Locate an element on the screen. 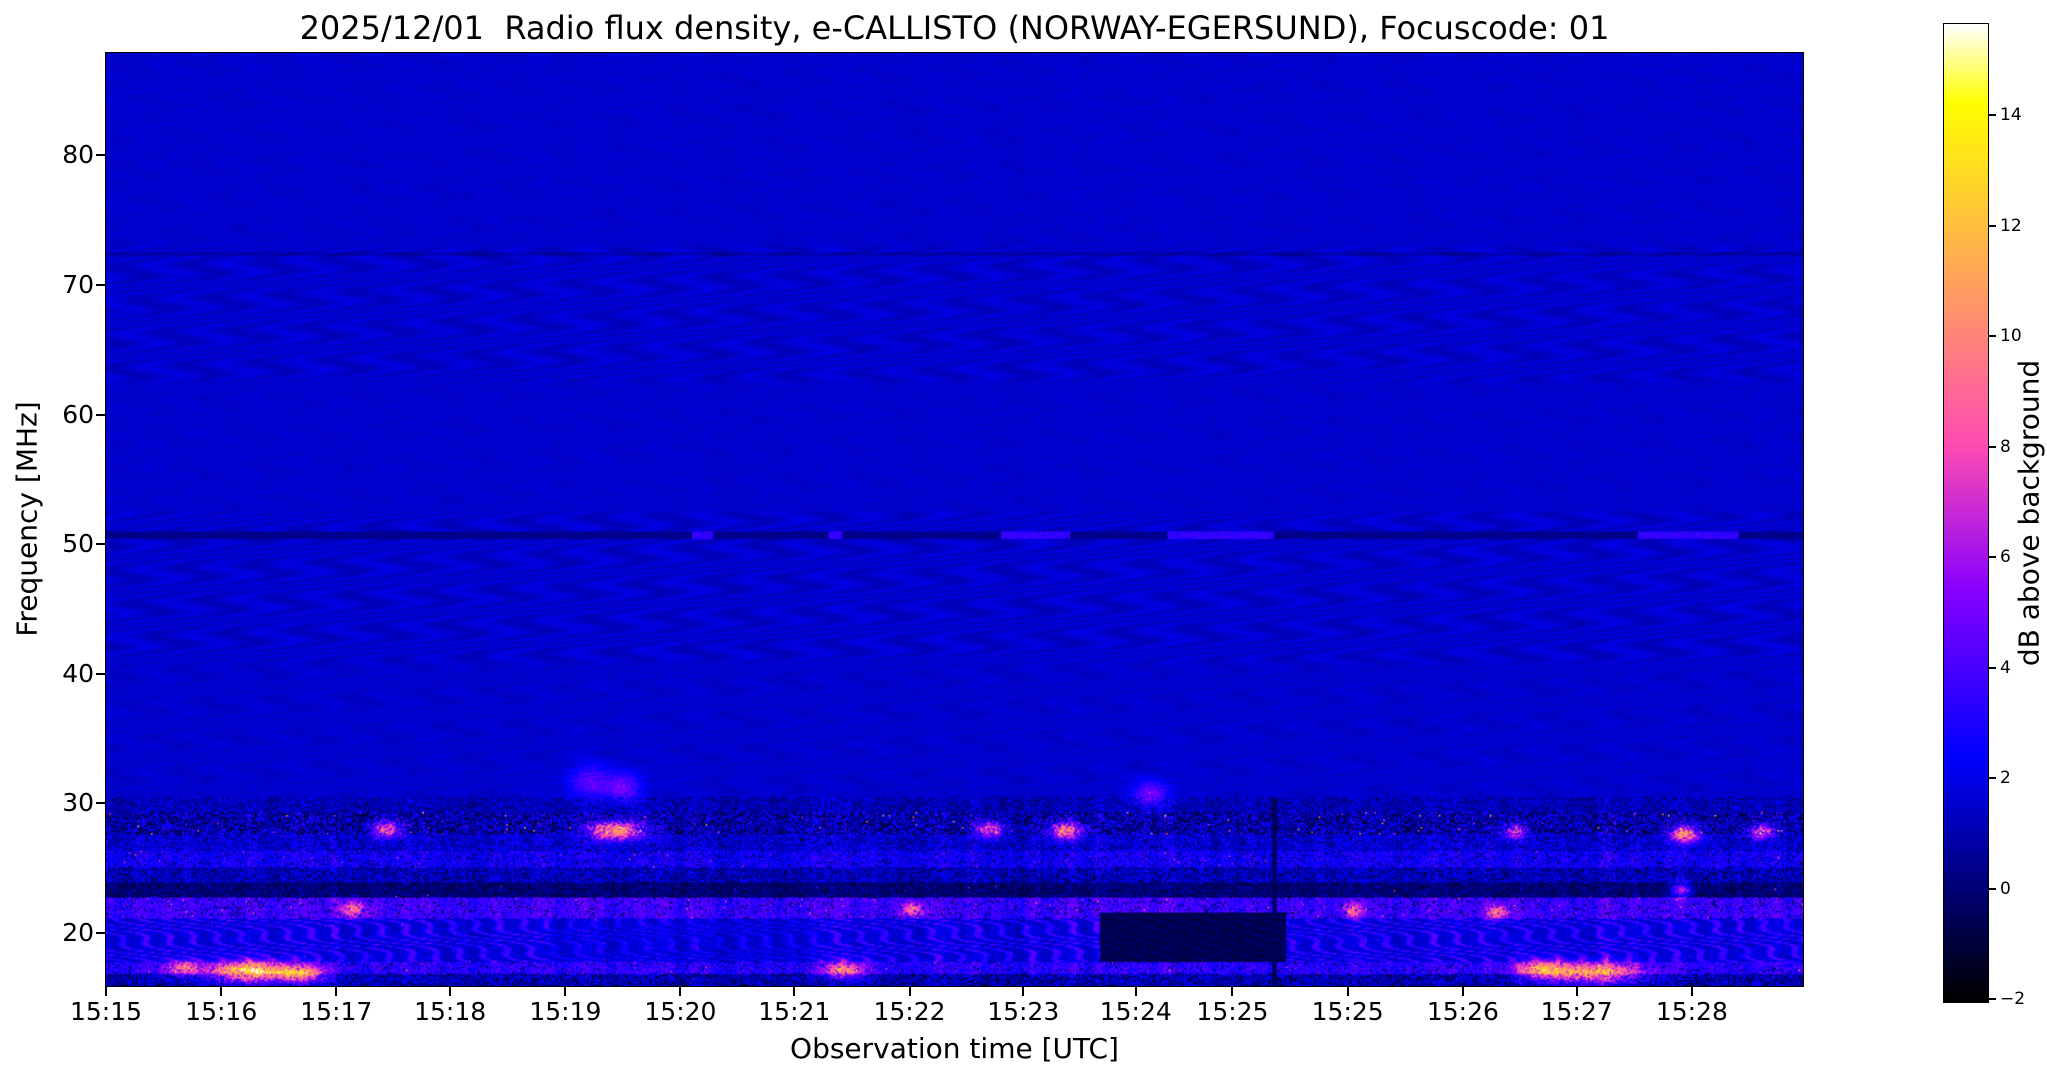  colorbar-tick-label: 12 is located at coordinates (2011, 225).